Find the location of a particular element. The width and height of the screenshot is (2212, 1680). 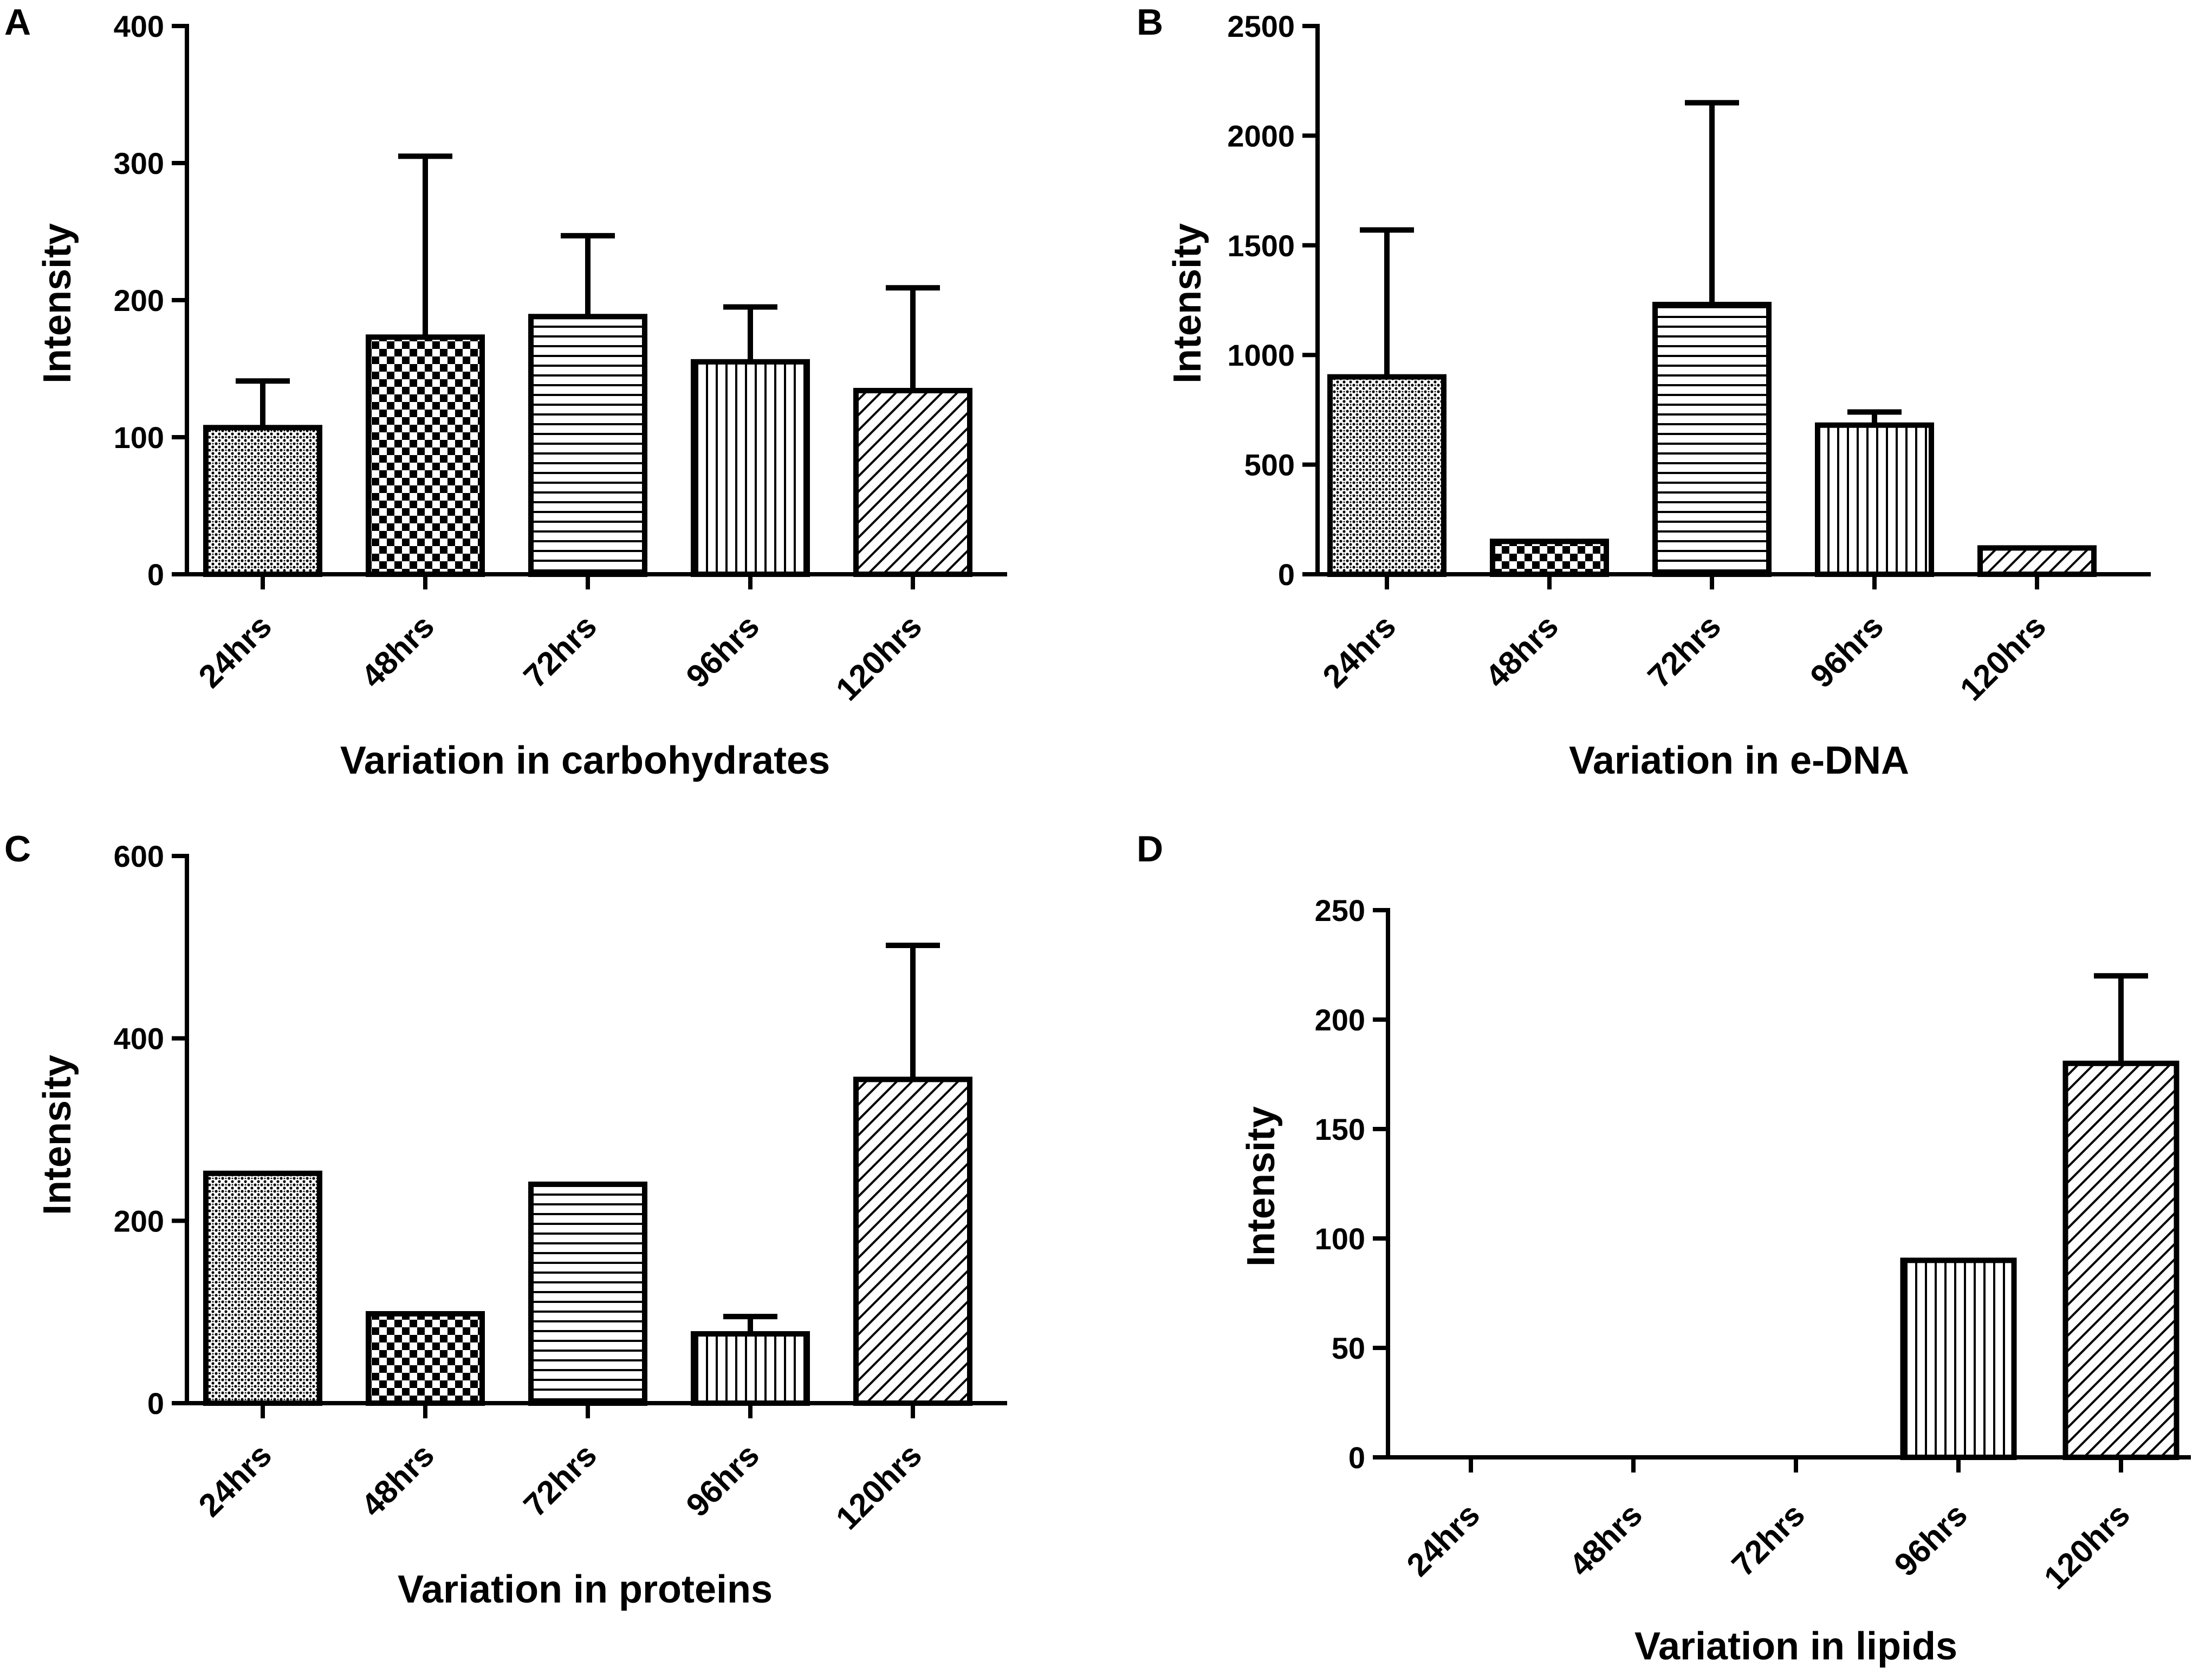

panel-c-bar-96hrs is located at coordinates (750, 1369).